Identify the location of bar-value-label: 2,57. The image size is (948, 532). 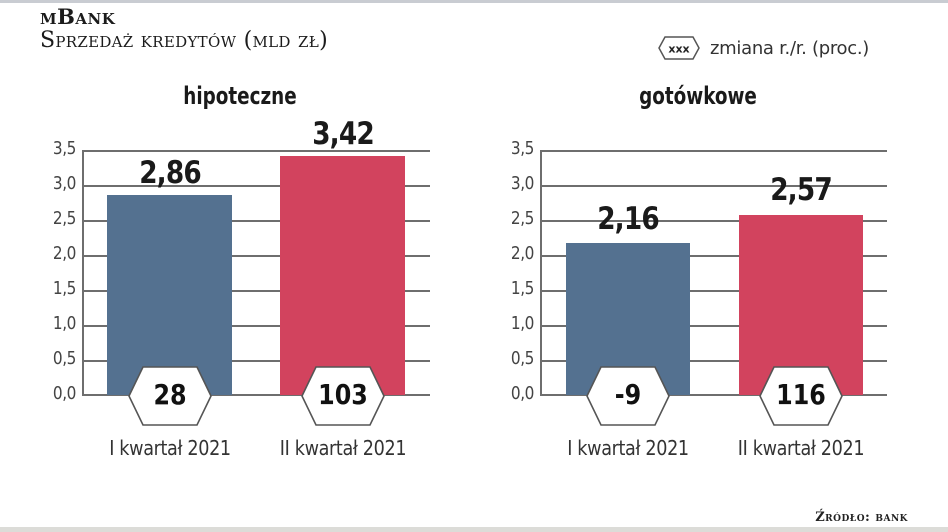
(801, 190).